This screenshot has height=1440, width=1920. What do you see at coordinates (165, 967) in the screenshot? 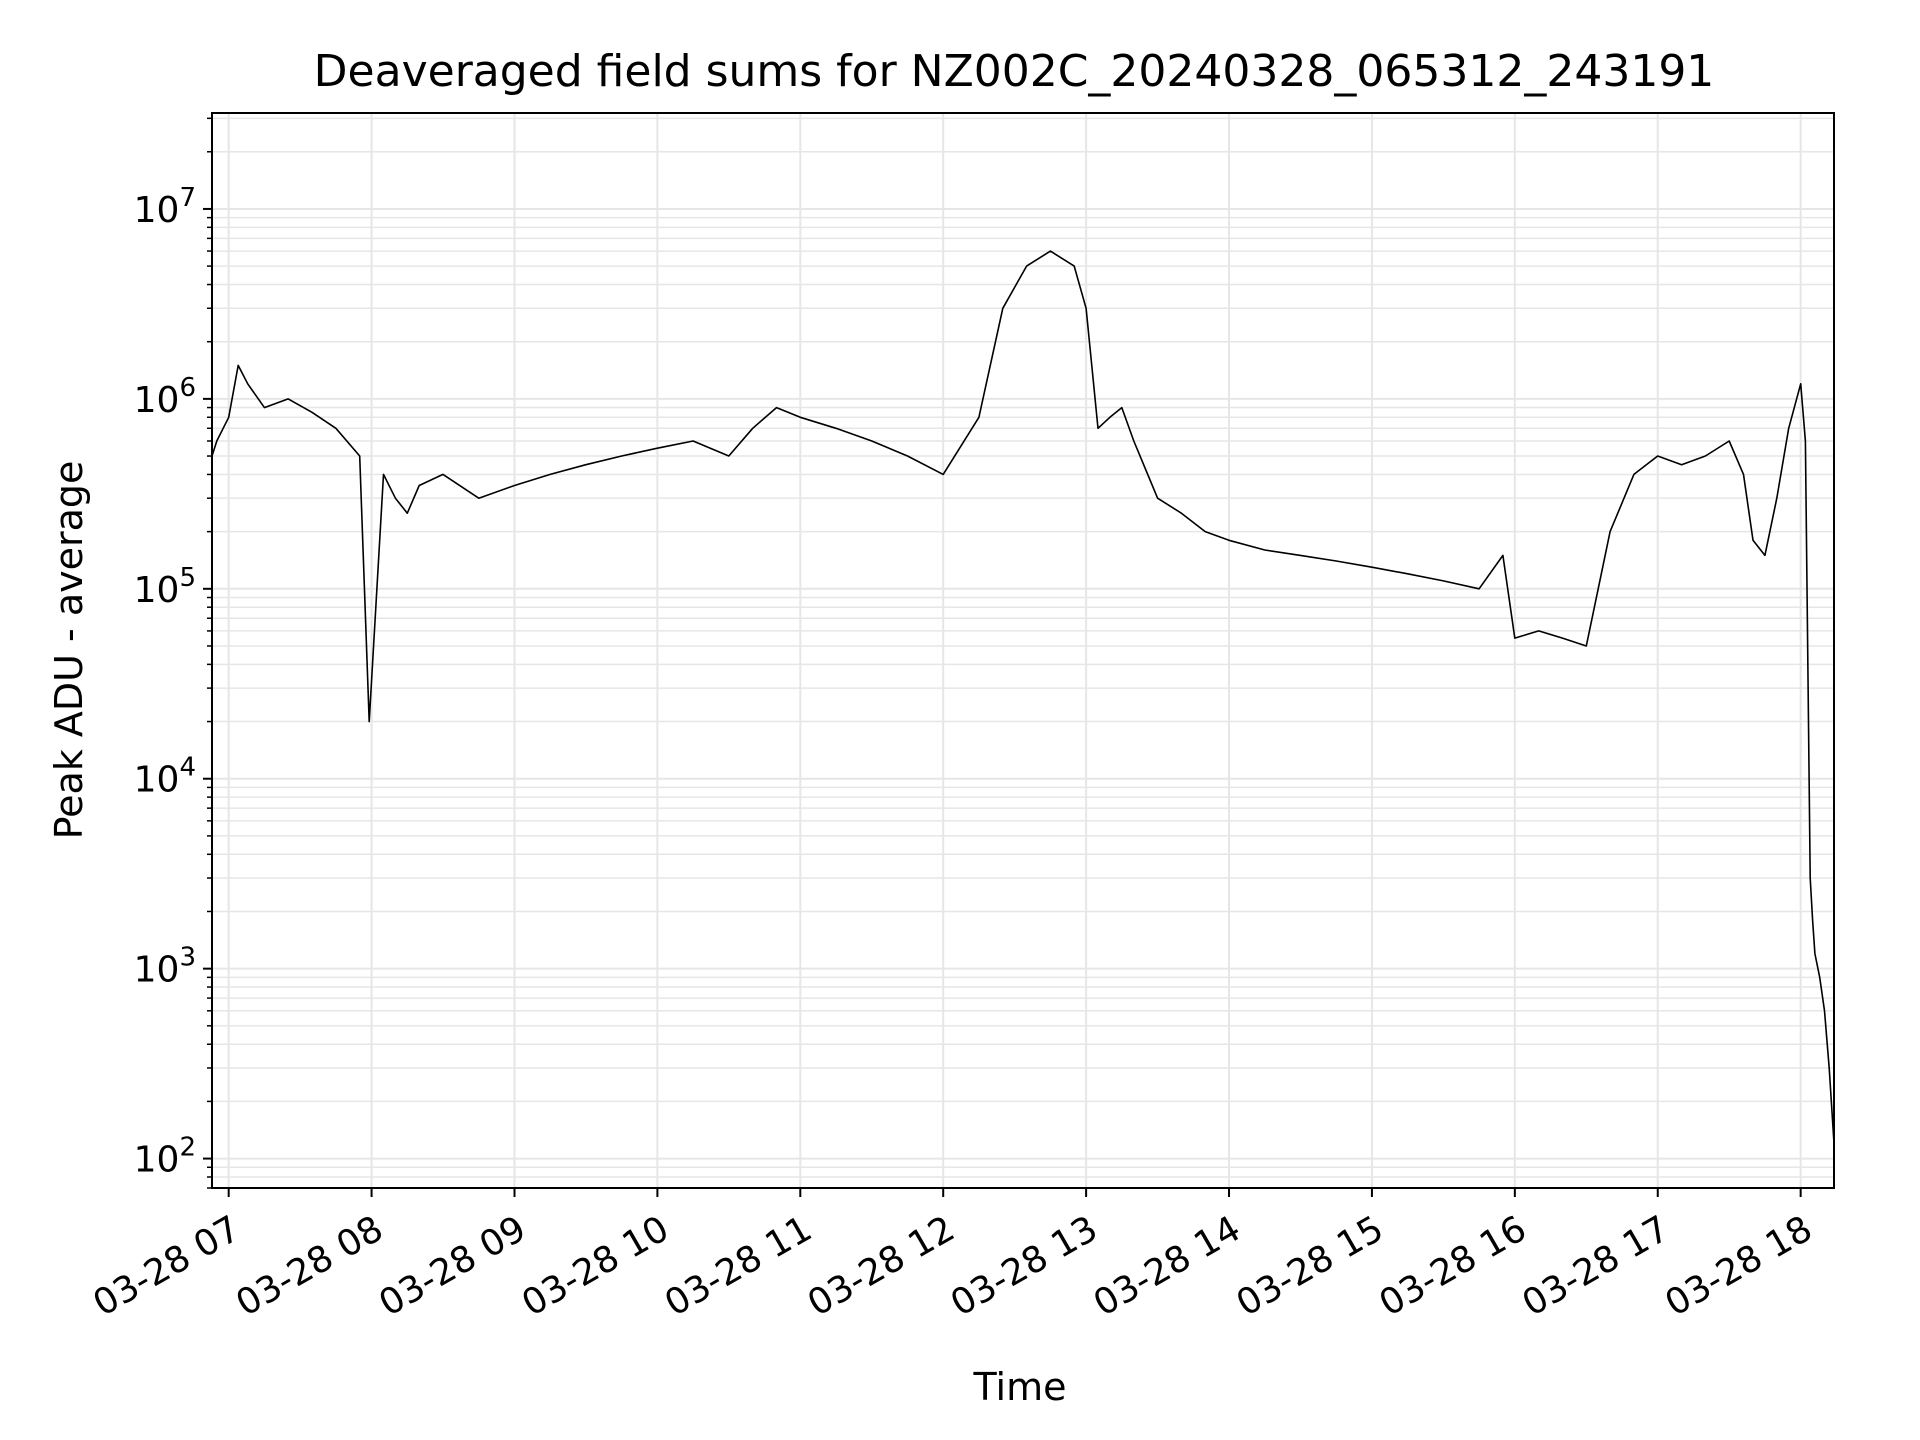
I see `y-tick-label: 10³` at bounding box center [165, 967].